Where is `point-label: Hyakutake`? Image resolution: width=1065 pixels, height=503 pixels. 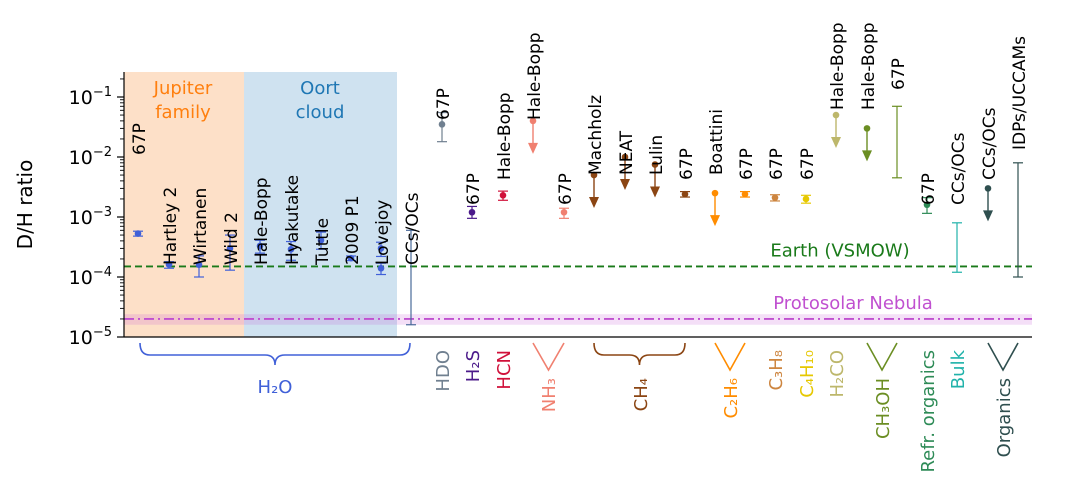 point-label: Hyakutake is located at coordinates (293, 220).